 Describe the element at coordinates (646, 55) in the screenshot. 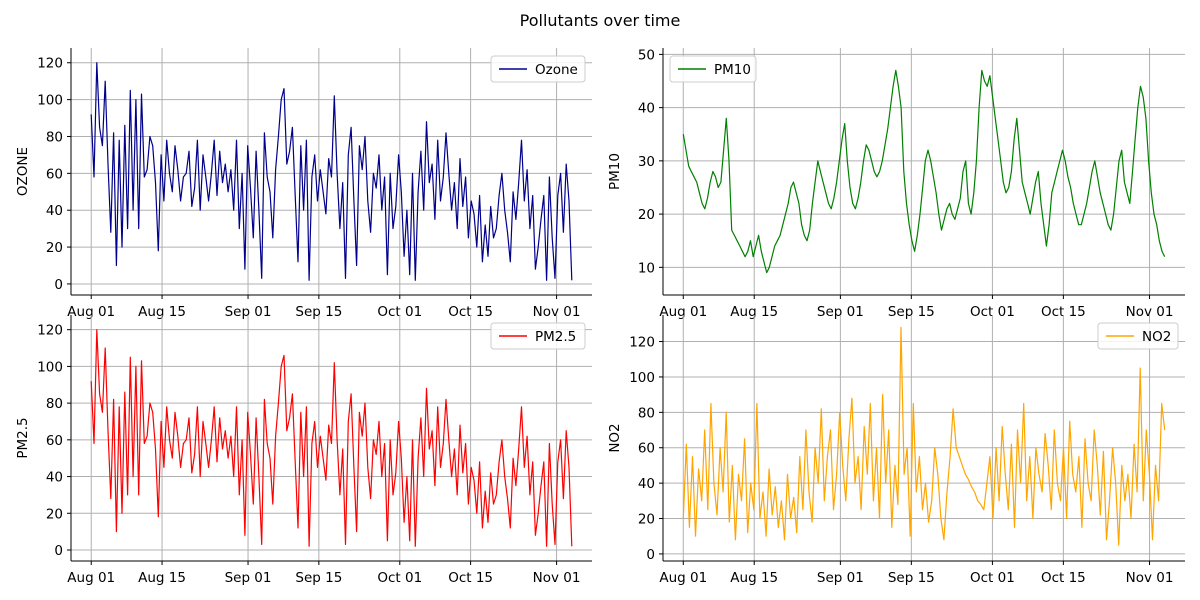

I see `y-tick-label: 50` at that location.